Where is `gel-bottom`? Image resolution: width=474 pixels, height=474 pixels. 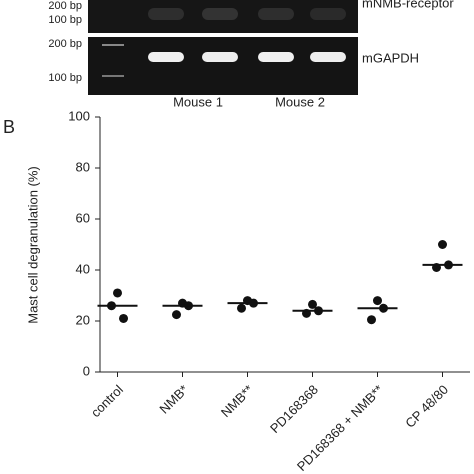
gel-bottom is located at coordinates (223, 66).